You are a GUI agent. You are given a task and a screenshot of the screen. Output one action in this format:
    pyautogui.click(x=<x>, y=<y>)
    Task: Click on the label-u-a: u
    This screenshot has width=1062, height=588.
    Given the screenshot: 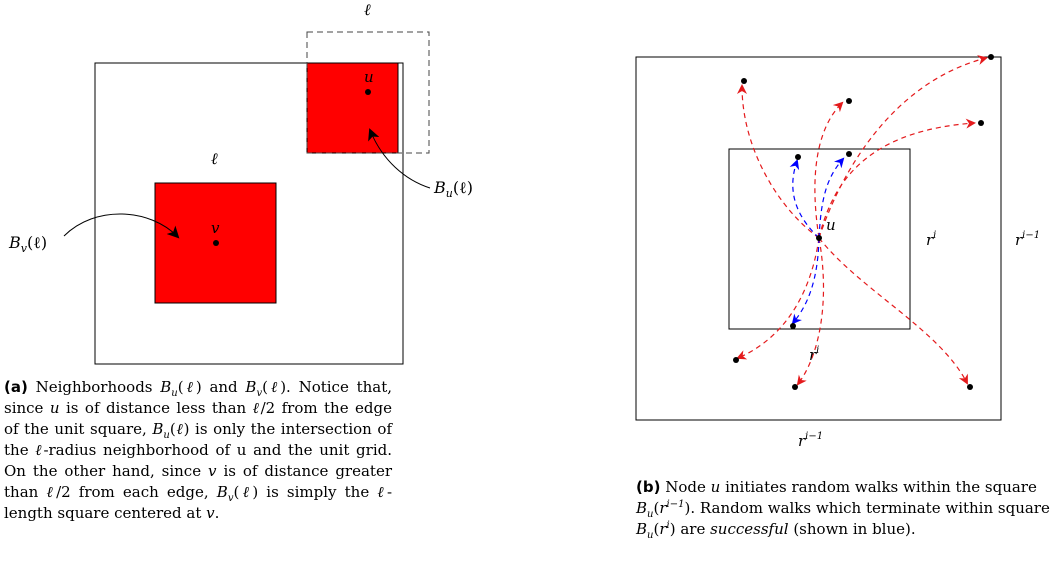 What is the action you would take?
    pyautogui.click(x=369, y=77)
    